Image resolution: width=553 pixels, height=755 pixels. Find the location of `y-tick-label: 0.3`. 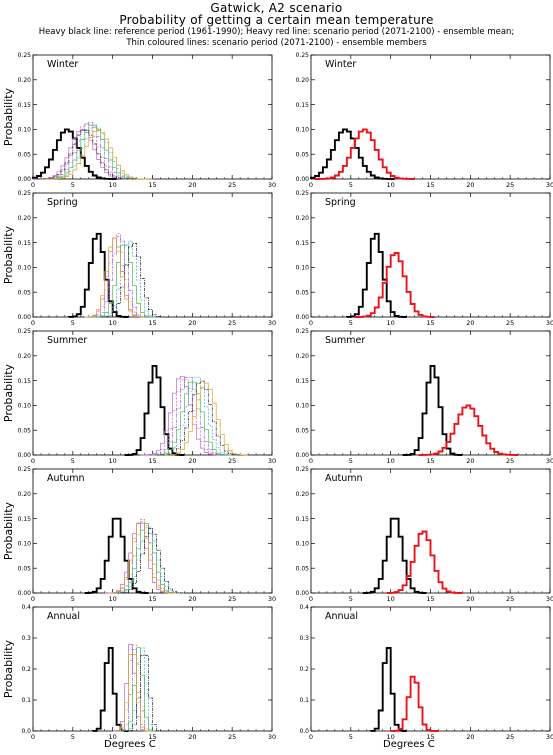

y-tick-label: 0.3 is located at coordinates (304, 638).